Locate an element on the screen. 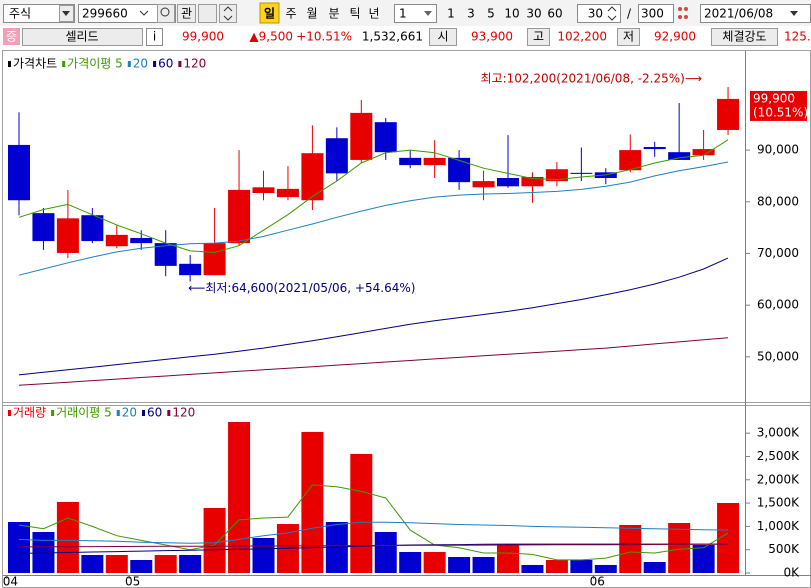  period-active is located at coordinates (269, 13).